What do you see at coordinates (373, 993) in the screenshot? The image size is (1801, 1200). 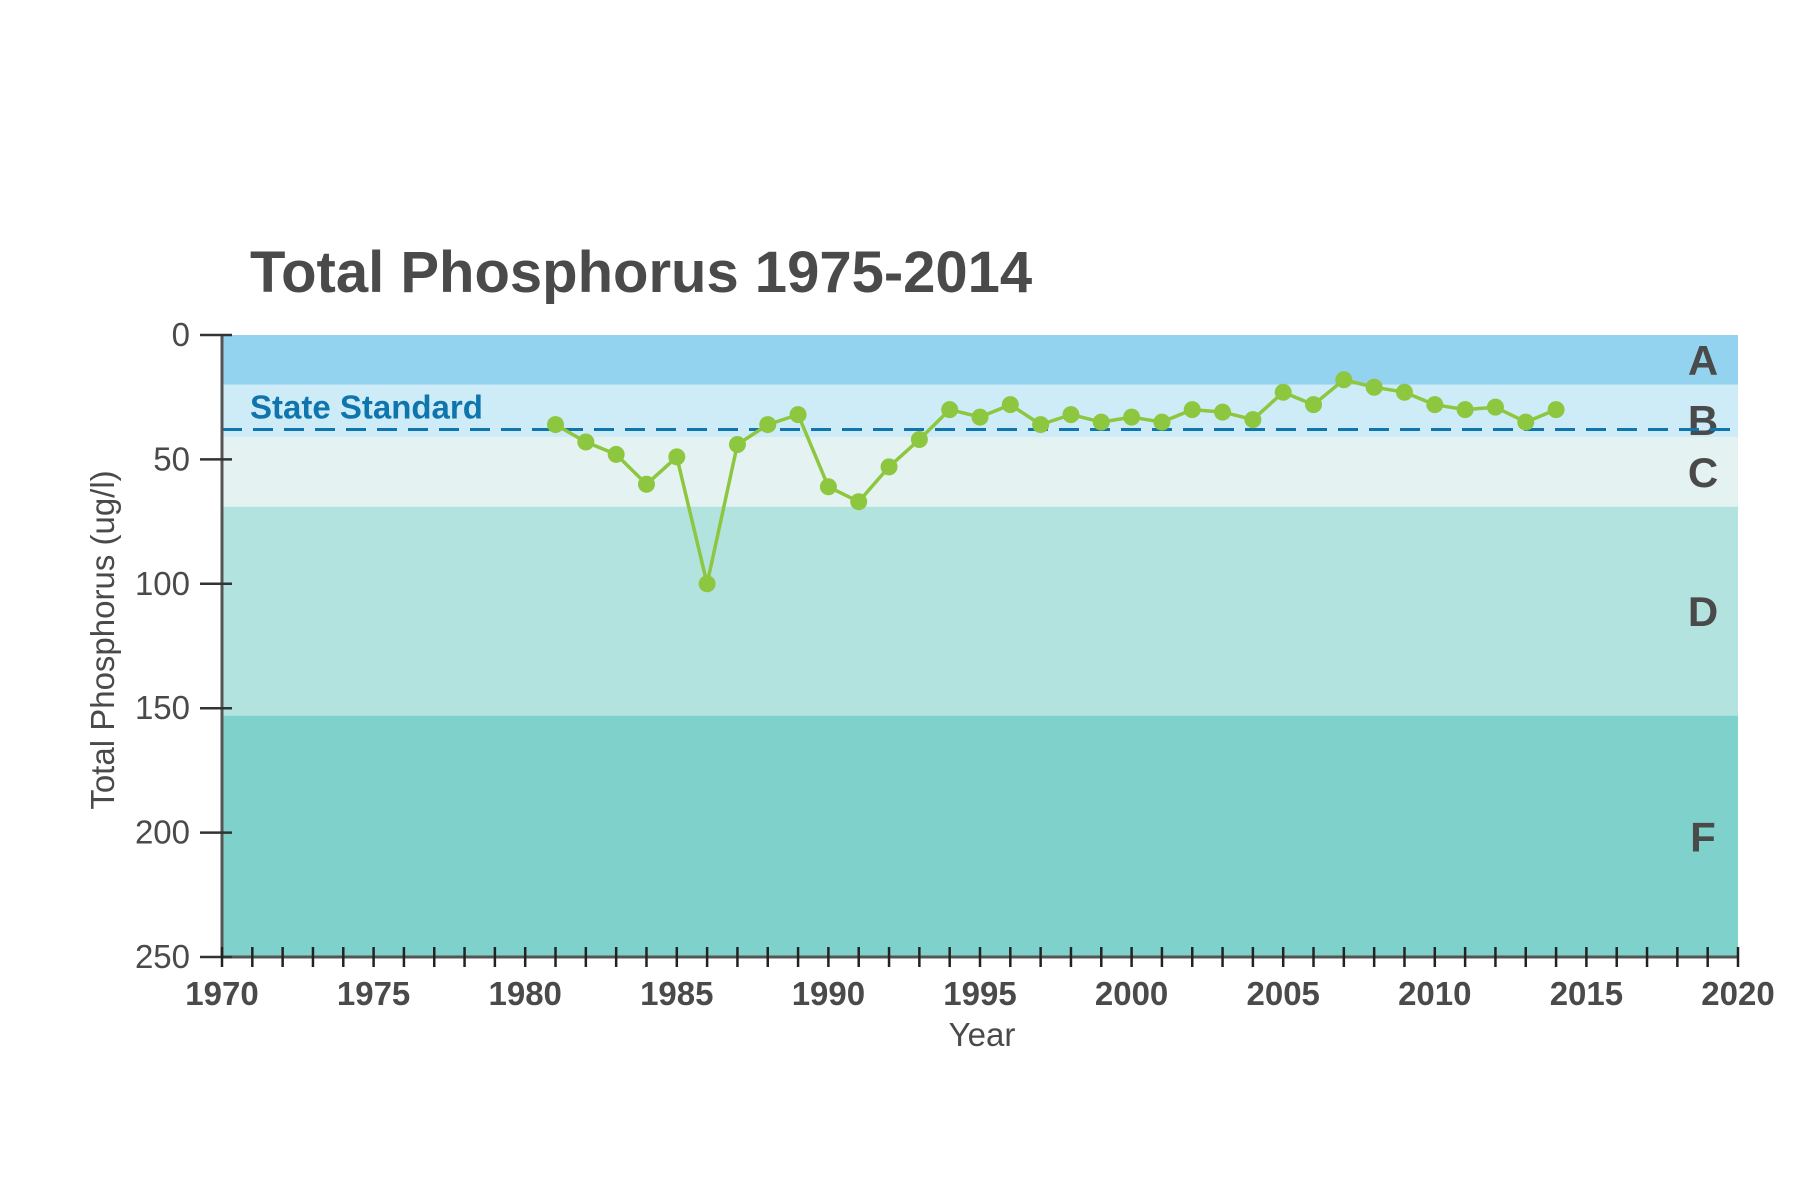 I see `x-tick-label: 1975` at bounding box center [373, 993].